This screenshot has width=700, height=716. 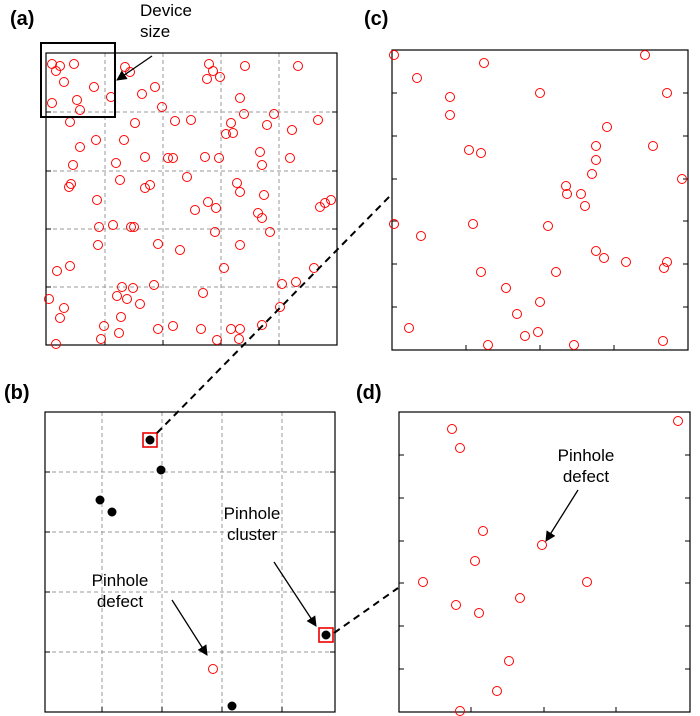 I want to click on panel-label: (b), so click(x=17, y=393).